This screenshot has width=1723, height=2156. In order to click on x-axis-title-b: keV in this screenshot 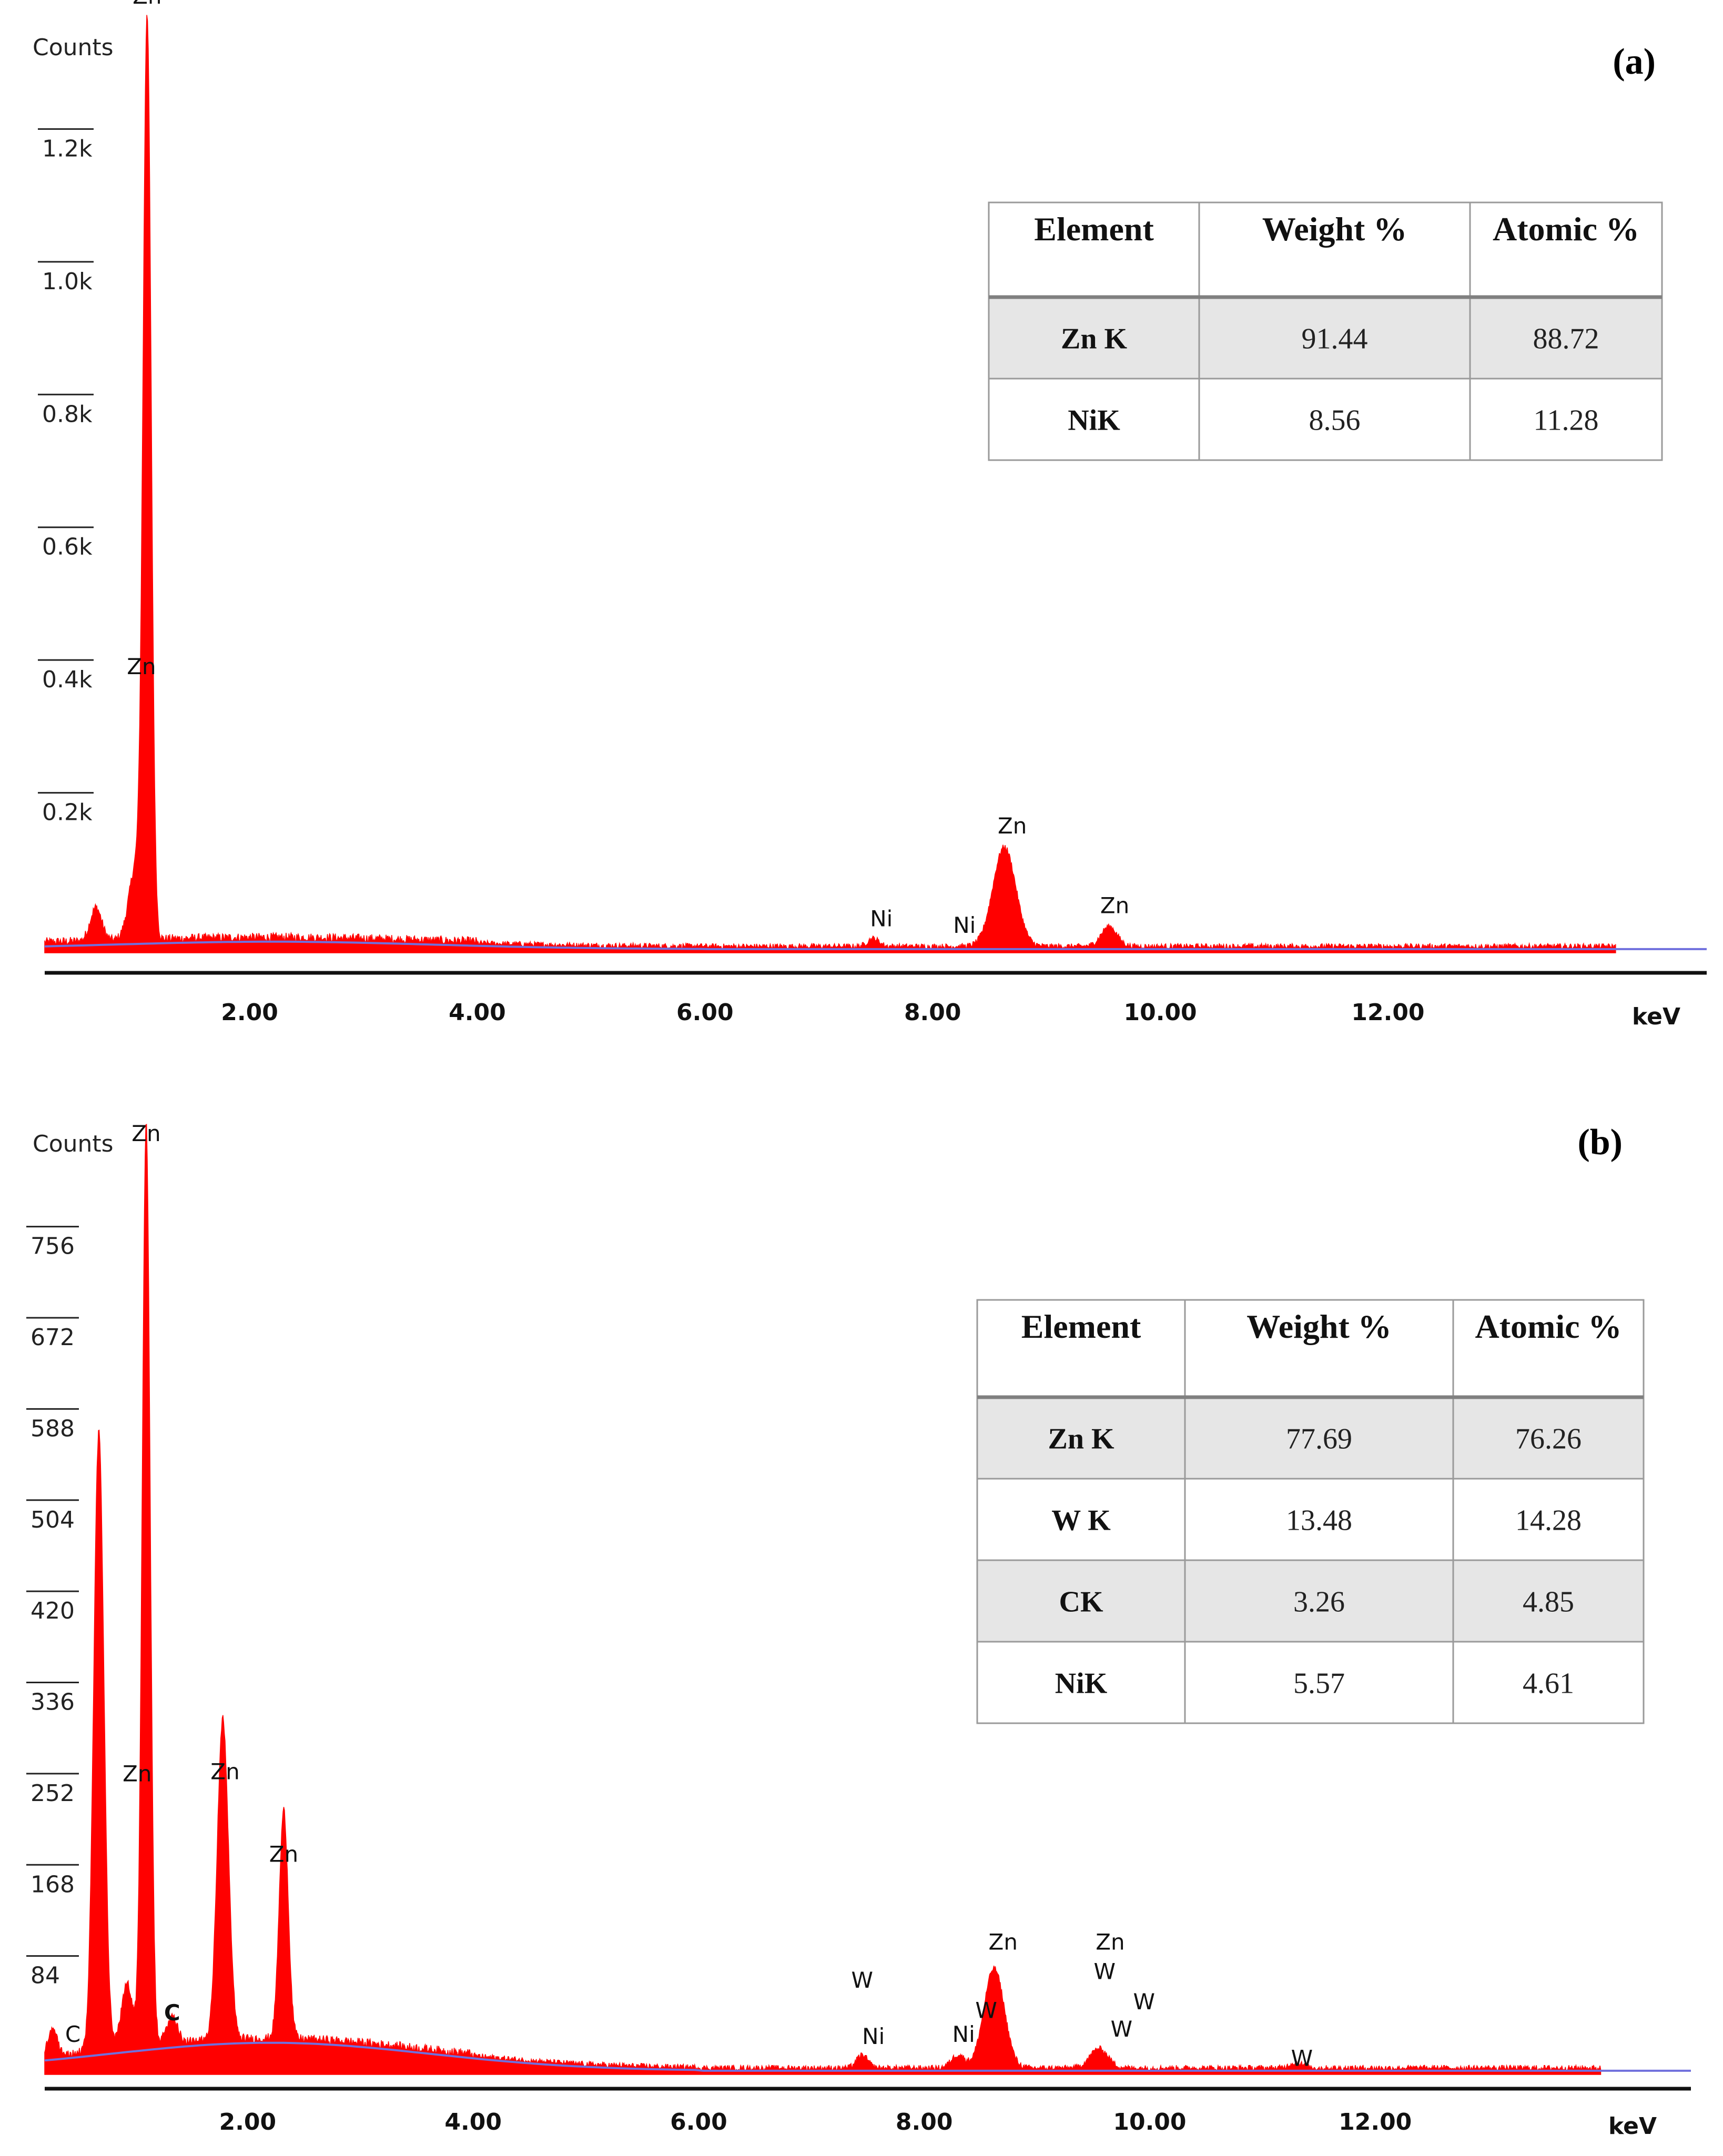, I will do `click(1632, 2126)`.